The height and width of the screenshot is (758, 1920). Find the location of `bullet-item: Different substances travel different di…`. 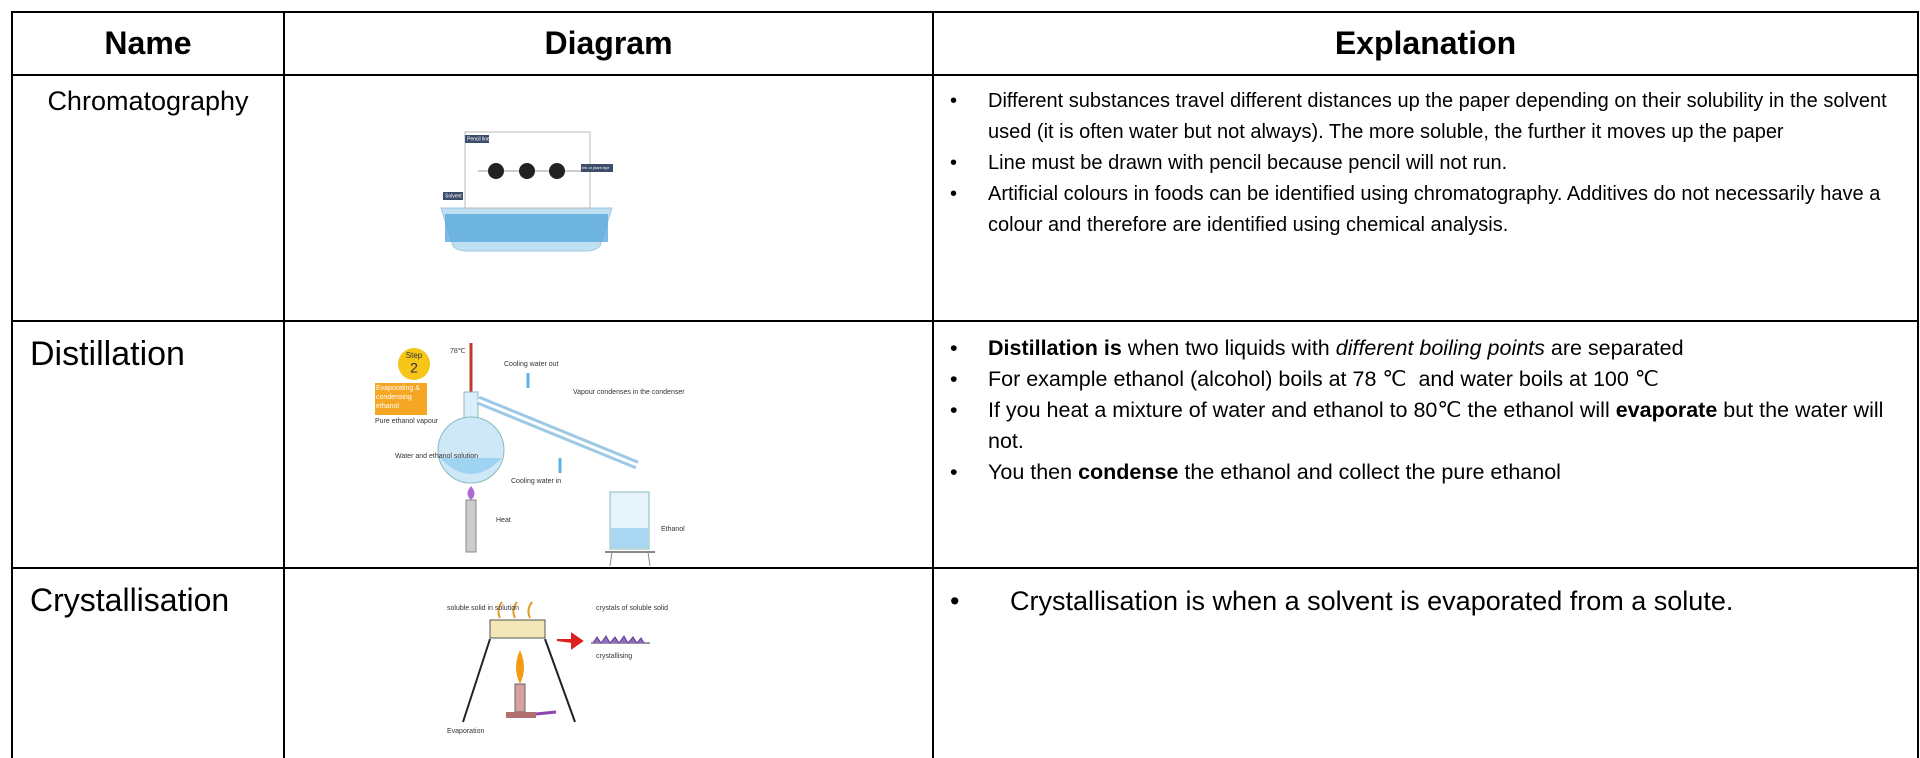

bullet-item: Different substances travel different di… is located at coordinates (1425, 117).